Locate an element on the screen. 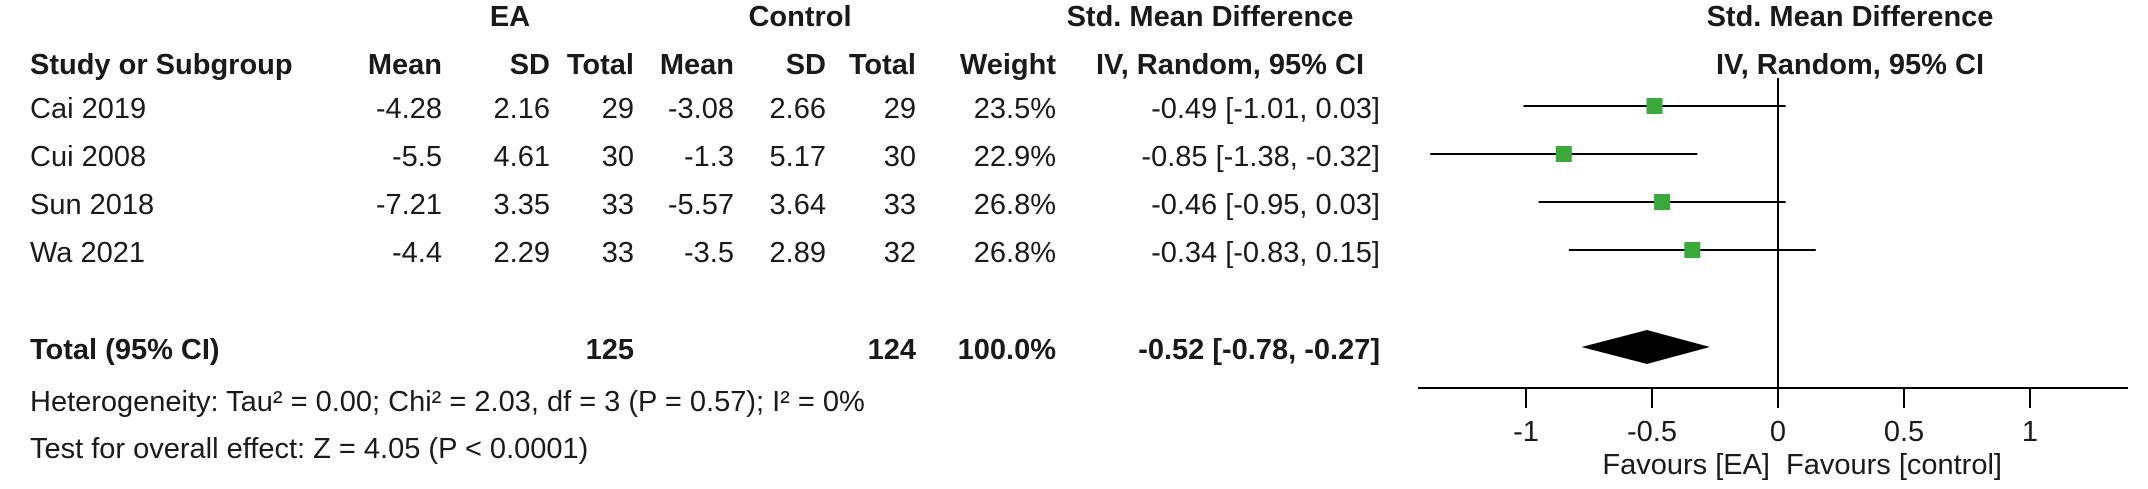  control-total: 29 is located at coordinates (899, 109).